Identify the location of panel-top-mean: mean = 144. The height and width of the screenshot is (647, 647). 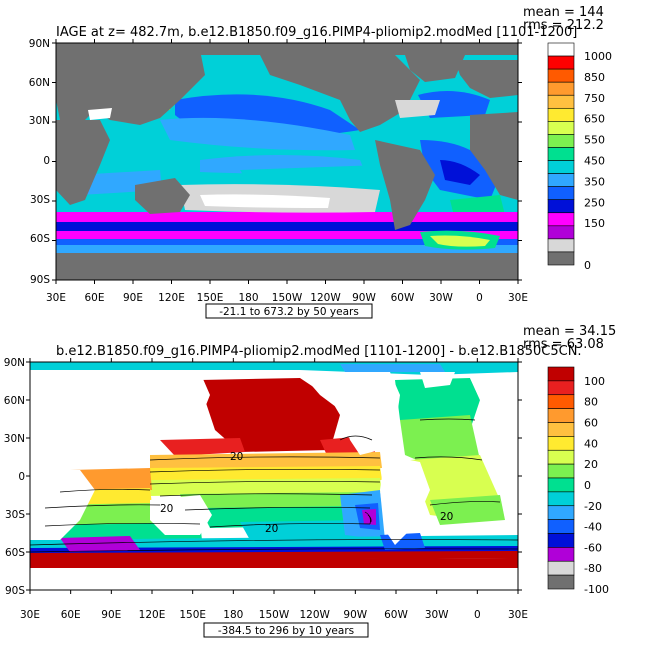
(563, 12).